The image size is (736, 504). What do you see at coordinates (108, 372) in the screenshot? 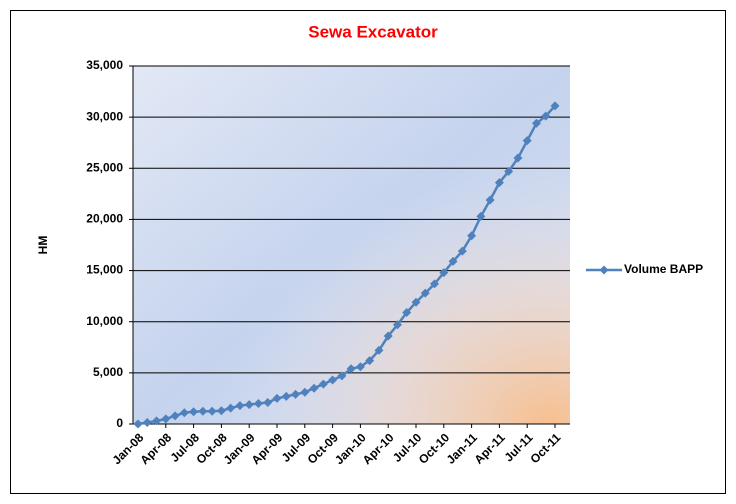
I see `y-tick-label: 5,000` at bounding box center [108, 372].